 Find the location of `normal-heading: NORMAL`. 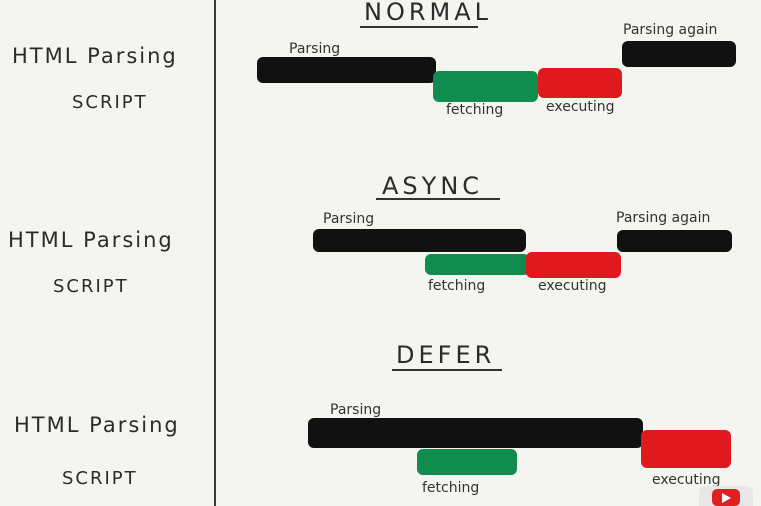

normal-heading: NORMAL is located at coordinates (428, 13).